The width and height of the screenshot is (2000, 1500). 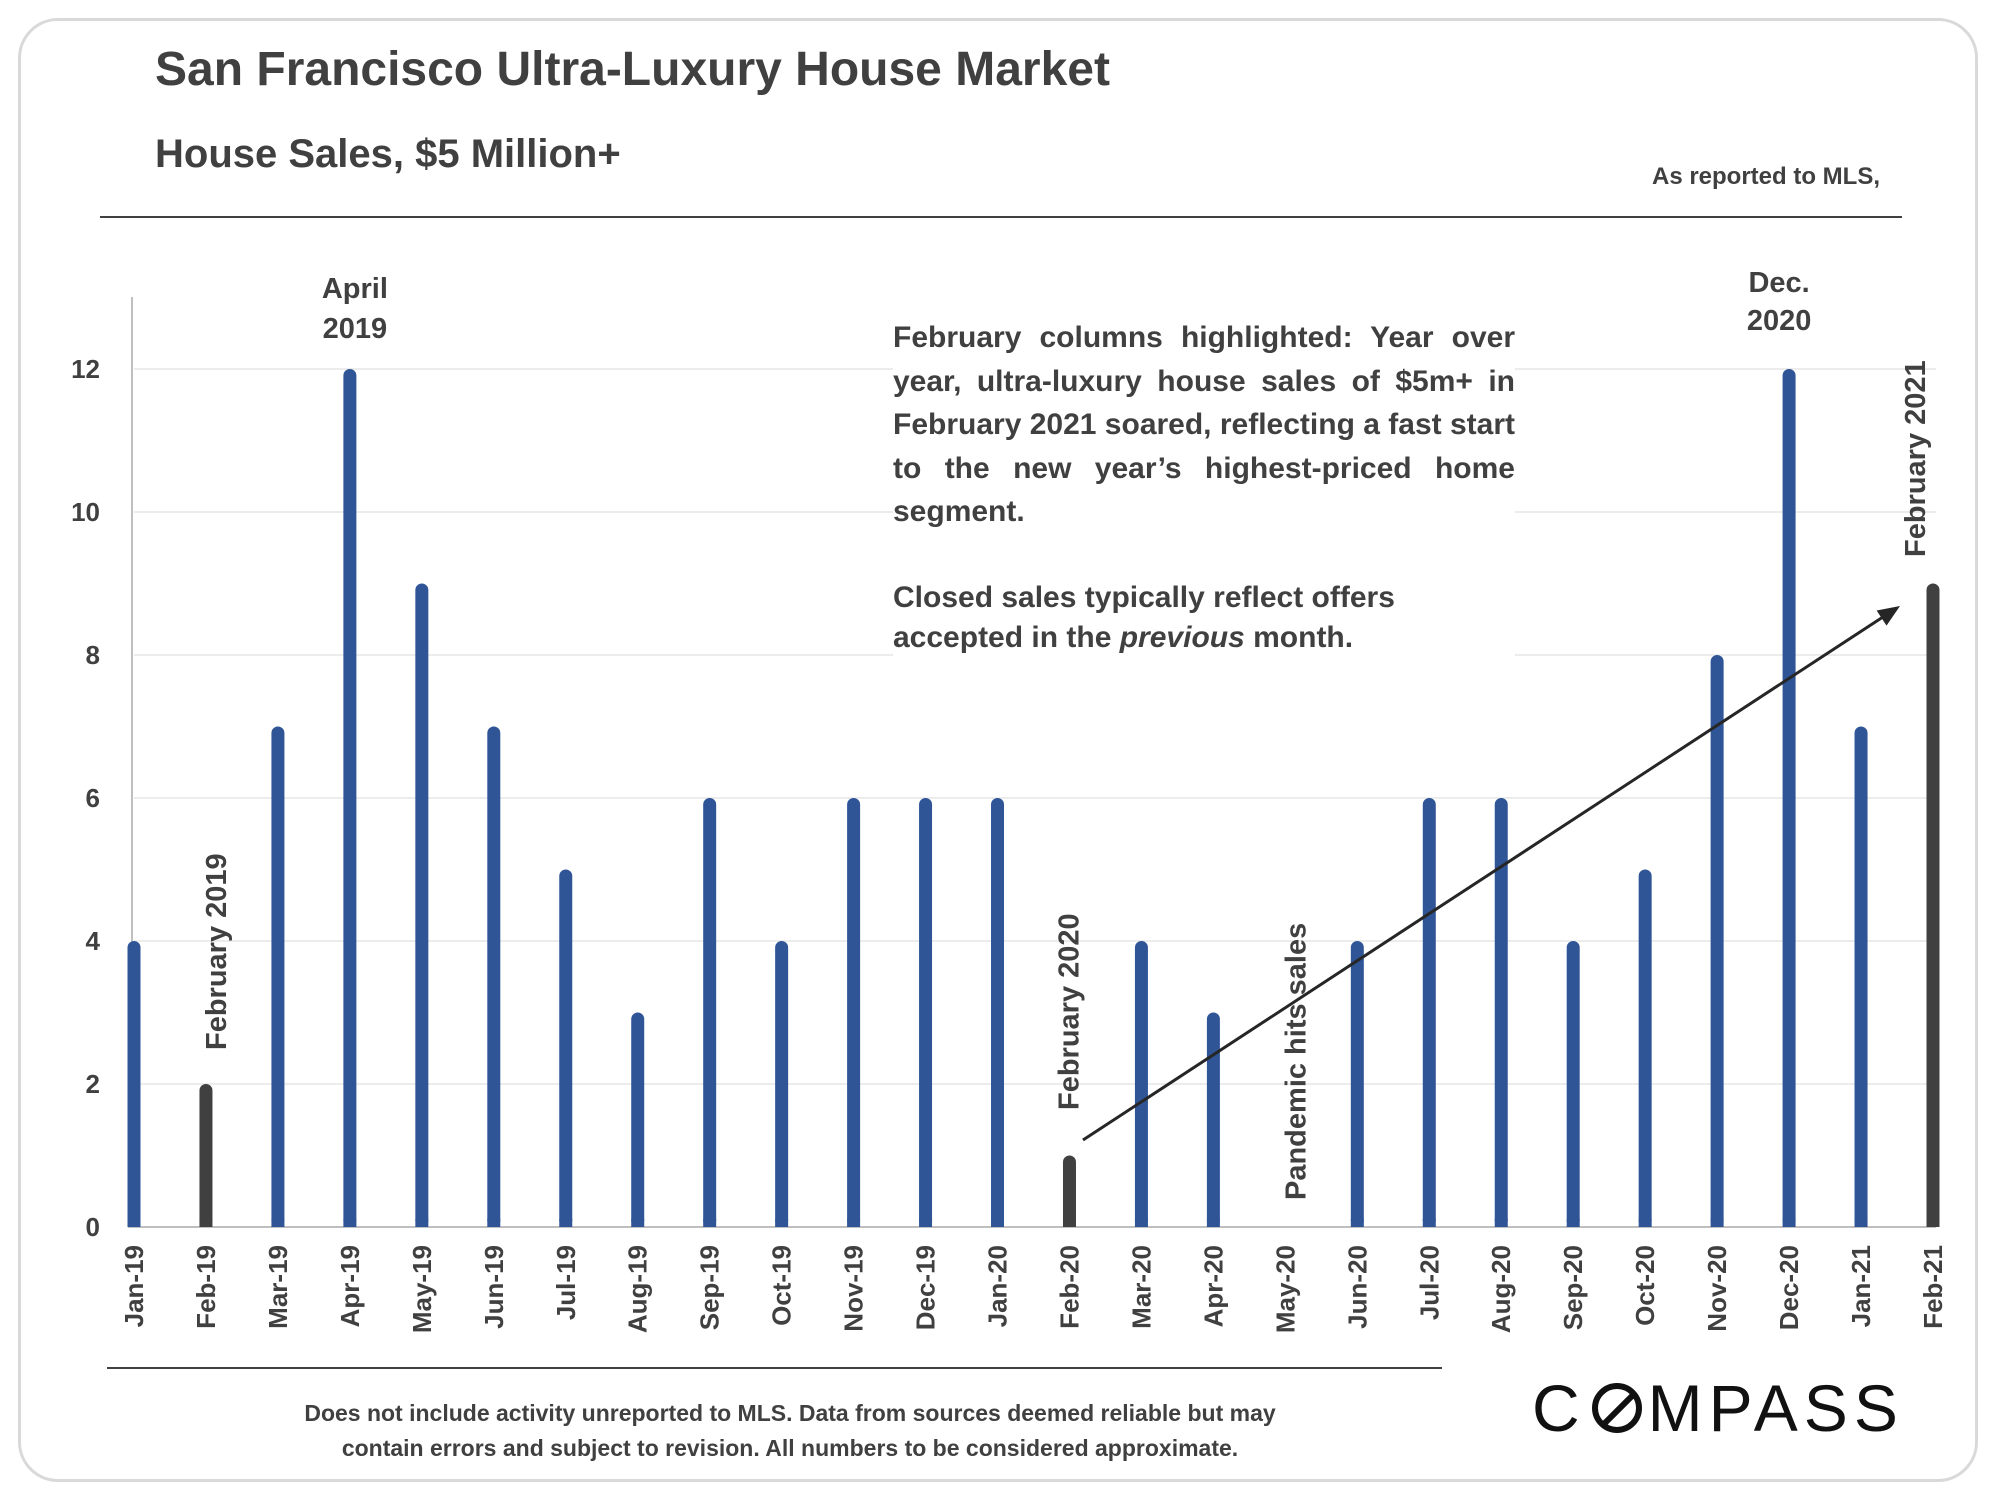 I want to click on x-tick-label: Aug-19, so click(x=638, y=1289).